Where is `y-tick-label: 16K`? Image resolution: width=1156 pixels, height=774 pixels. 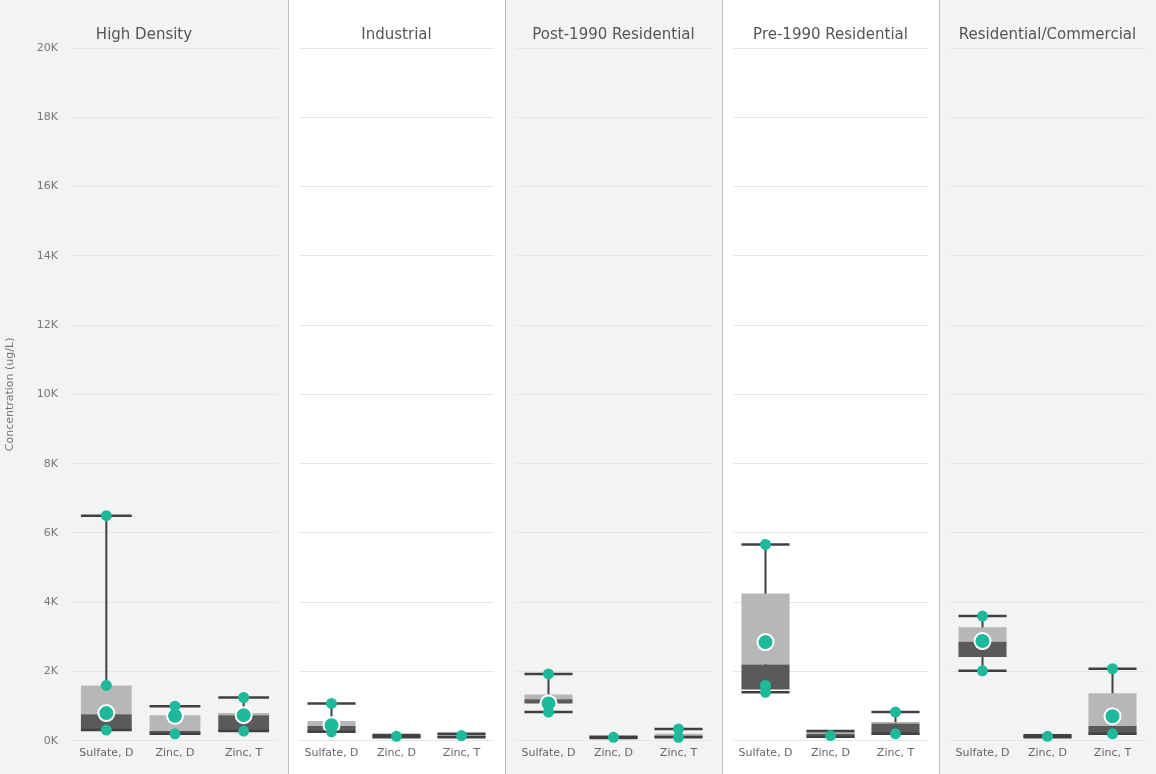
y-tick-label: 16K is located at coordinates (47, 186).